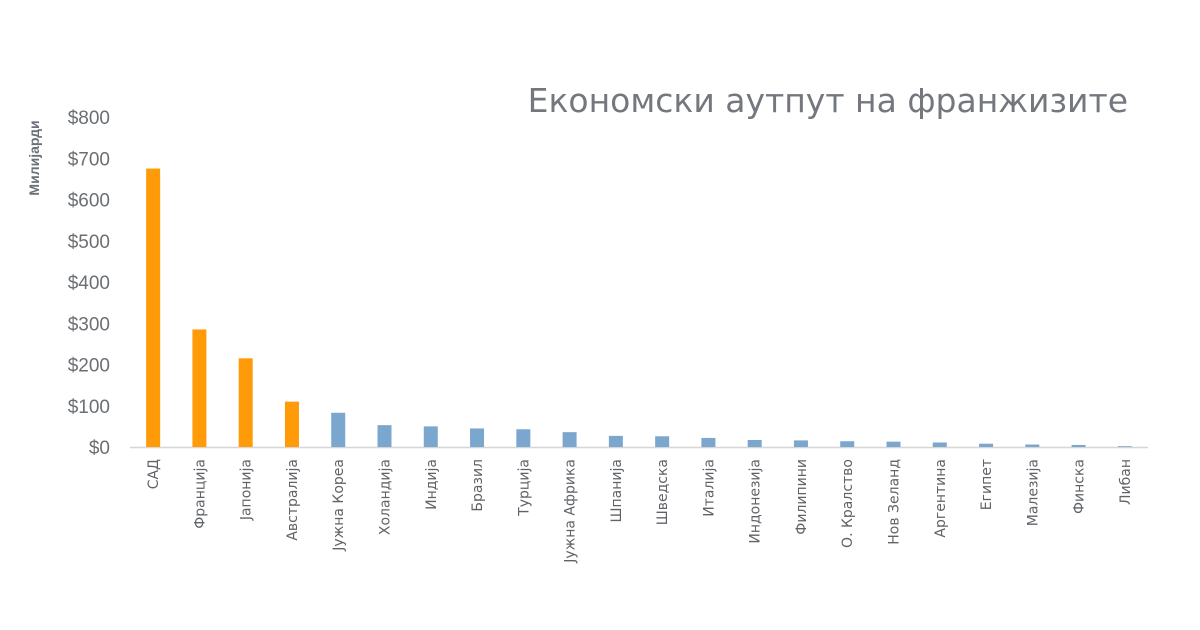 This screenshot has width=1200, height=630. I want to click on x-tick-label: Аргентина, so click(941, 498).